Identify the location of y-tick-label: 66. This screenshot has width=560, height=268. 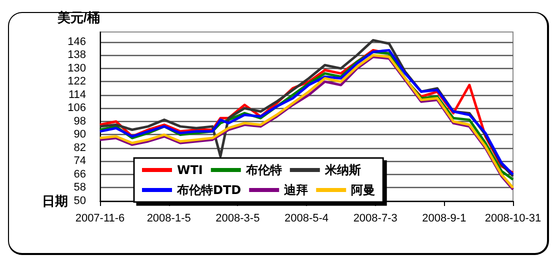
(80, 174).